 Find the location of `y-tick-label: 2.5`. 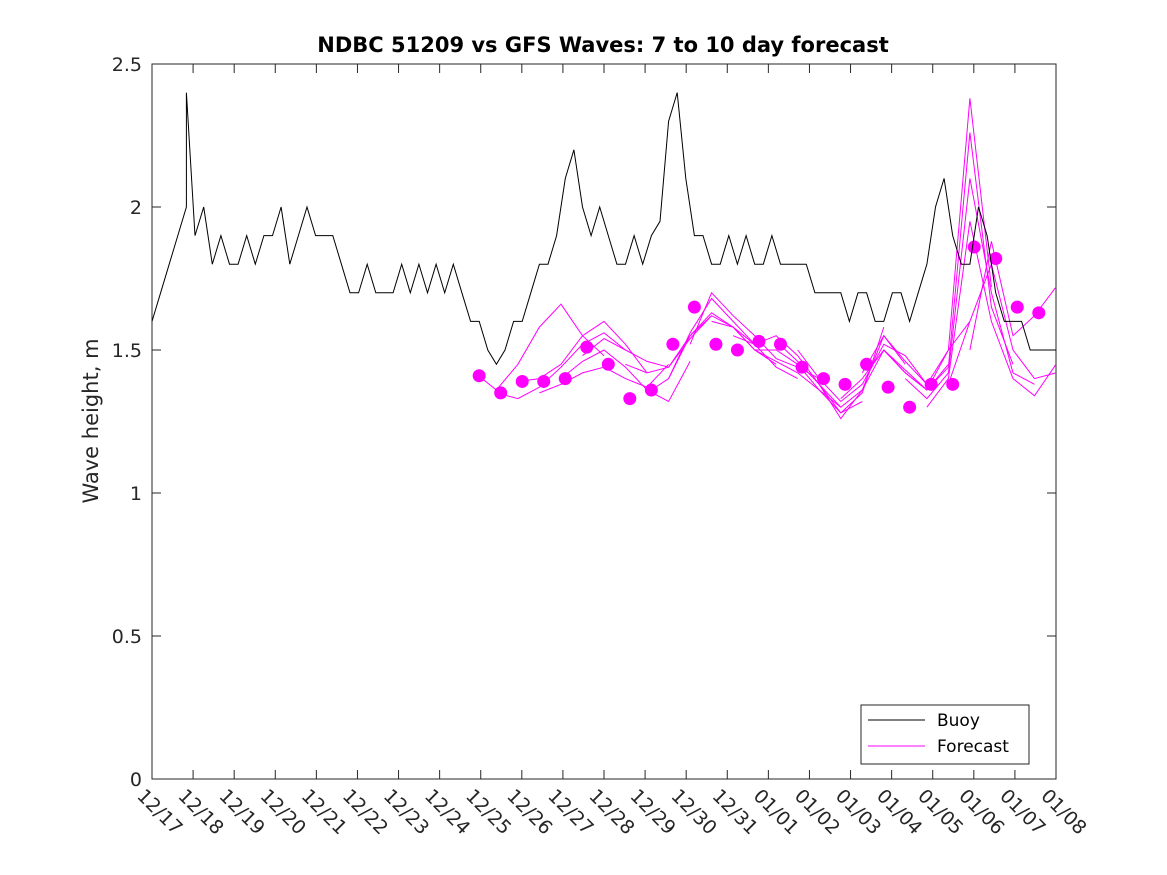

y-tick-label: 2.5 is located at coordinates (127, 65).